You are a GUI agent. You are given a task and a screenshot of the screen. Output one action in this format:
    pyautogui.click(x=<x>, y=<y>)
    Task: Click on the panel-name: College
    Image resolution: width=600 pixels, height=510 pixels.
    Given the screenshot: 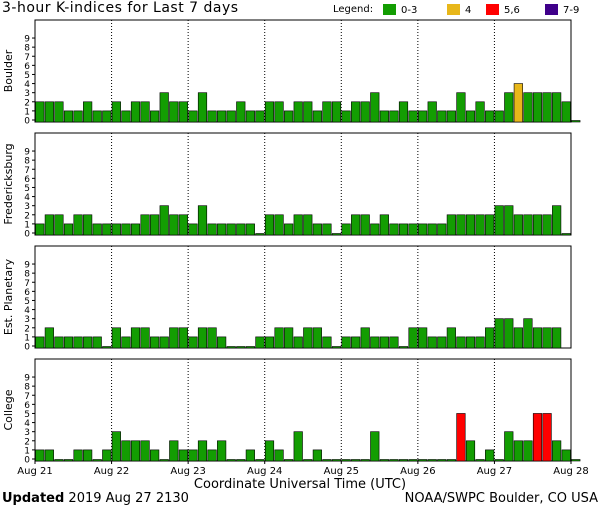 What is the action you would take?
    pyautogui.click(x=8, y=409)
    